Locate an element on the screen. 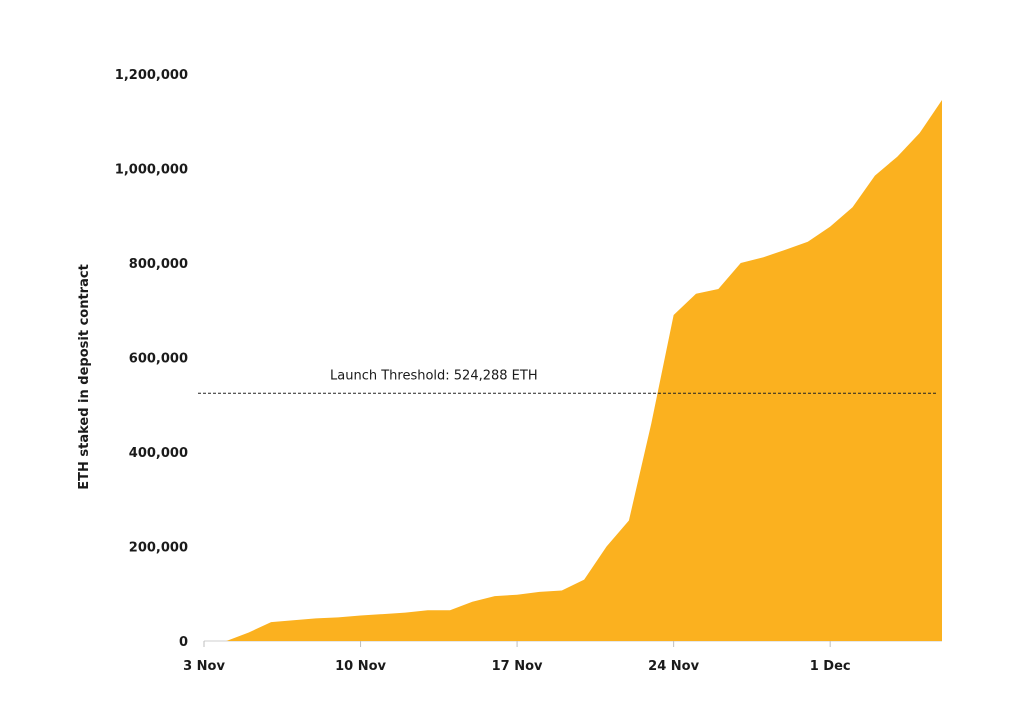  threshold-label: Launch Threshold: 524,288 ETH is located at coordinates (434, 375).